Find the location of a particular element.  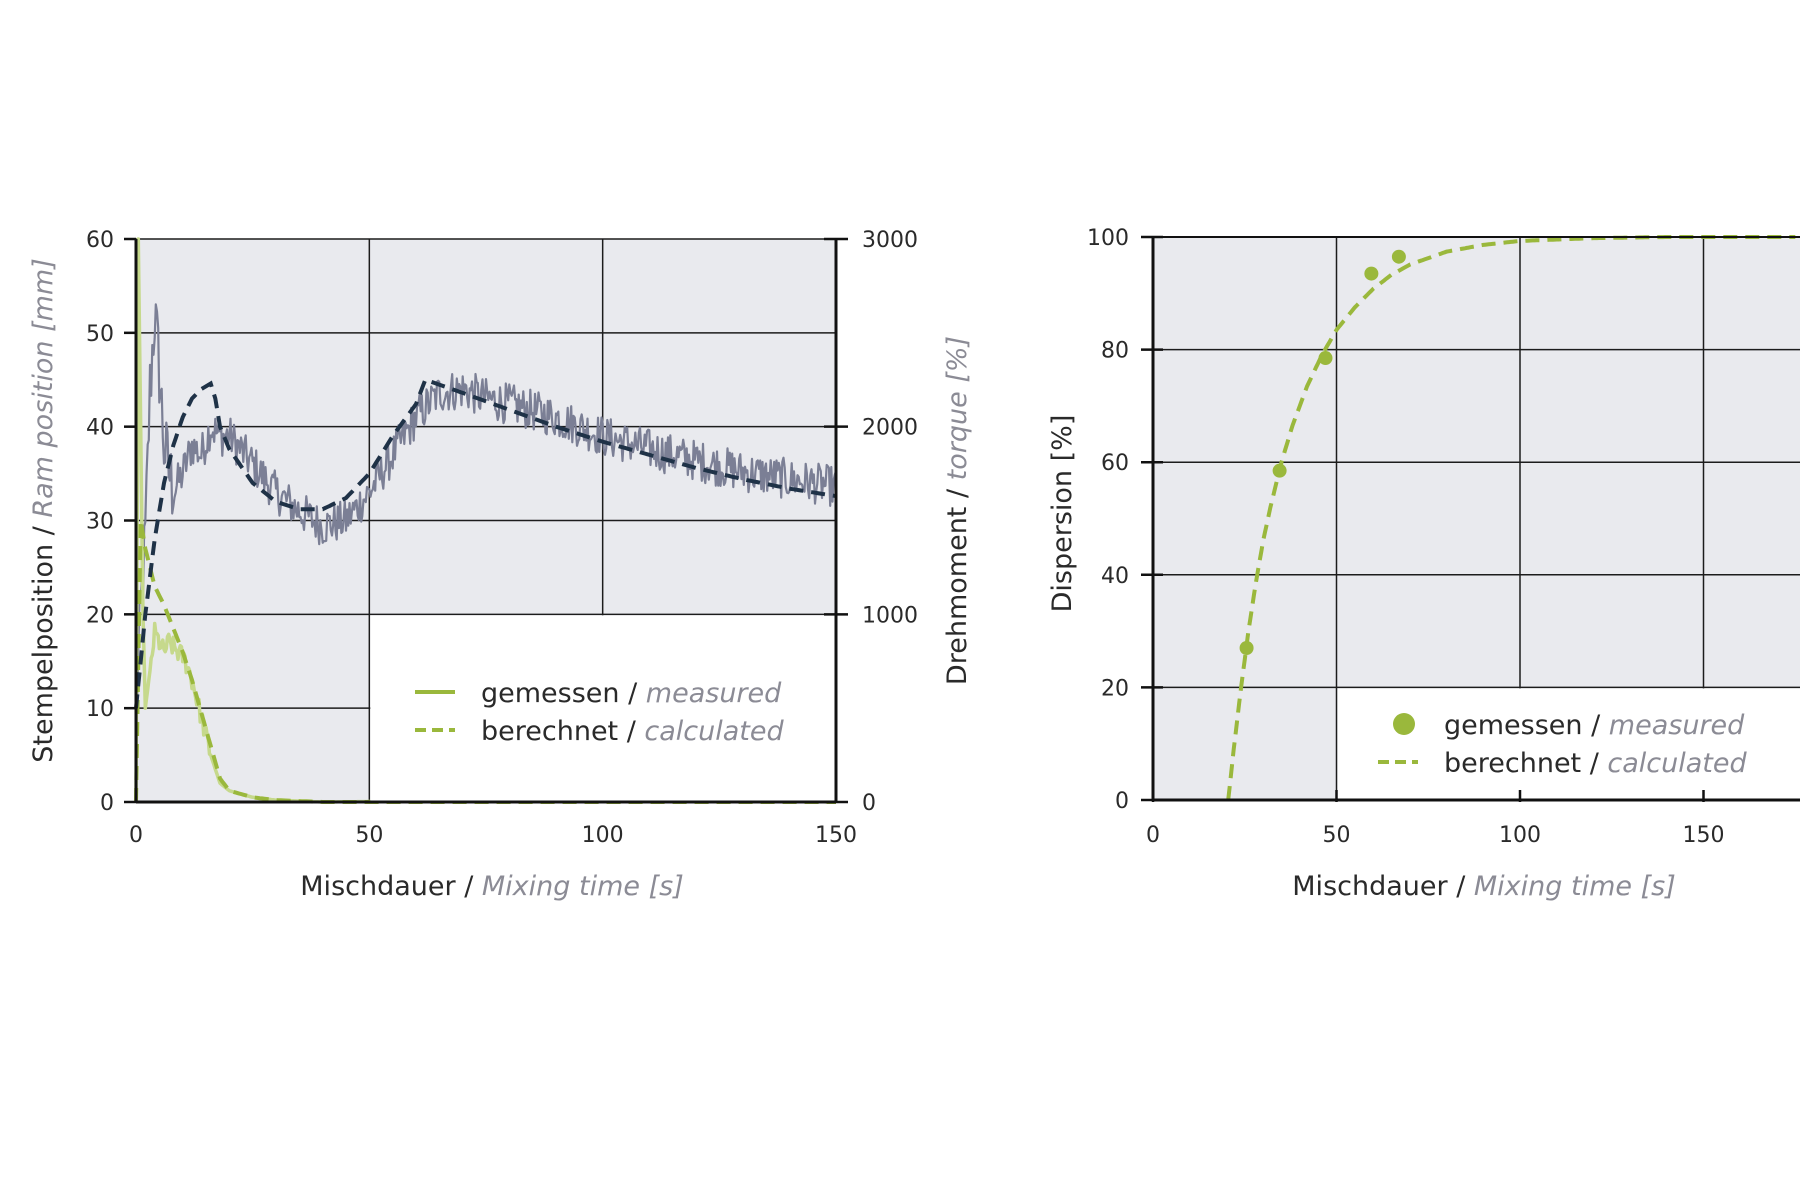

y-axis-left-label-sub: Ram position is located at coordinates (43, 429).